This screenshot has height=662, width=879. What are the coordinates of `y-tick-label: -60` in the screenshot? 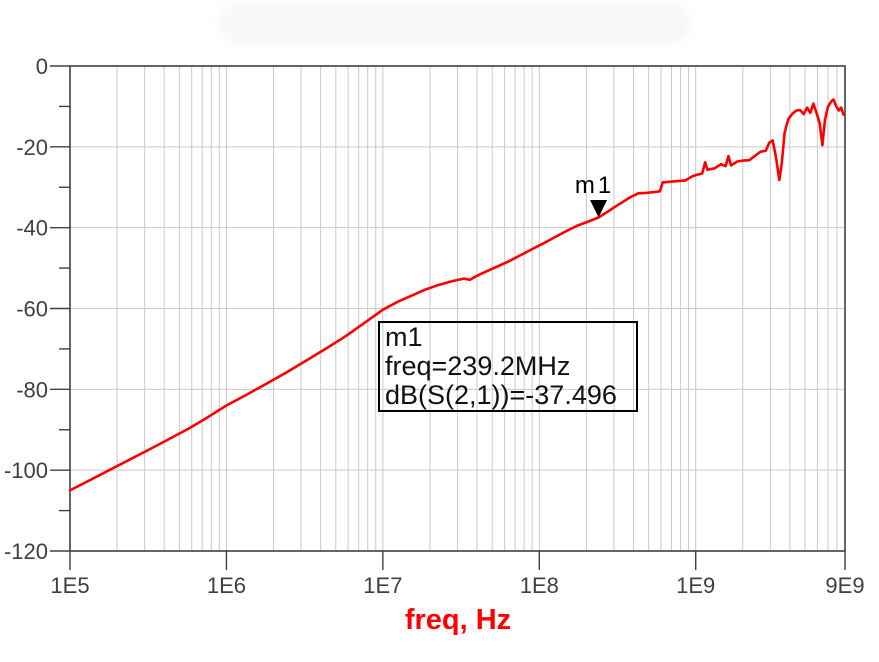 It's located at (32, 309).